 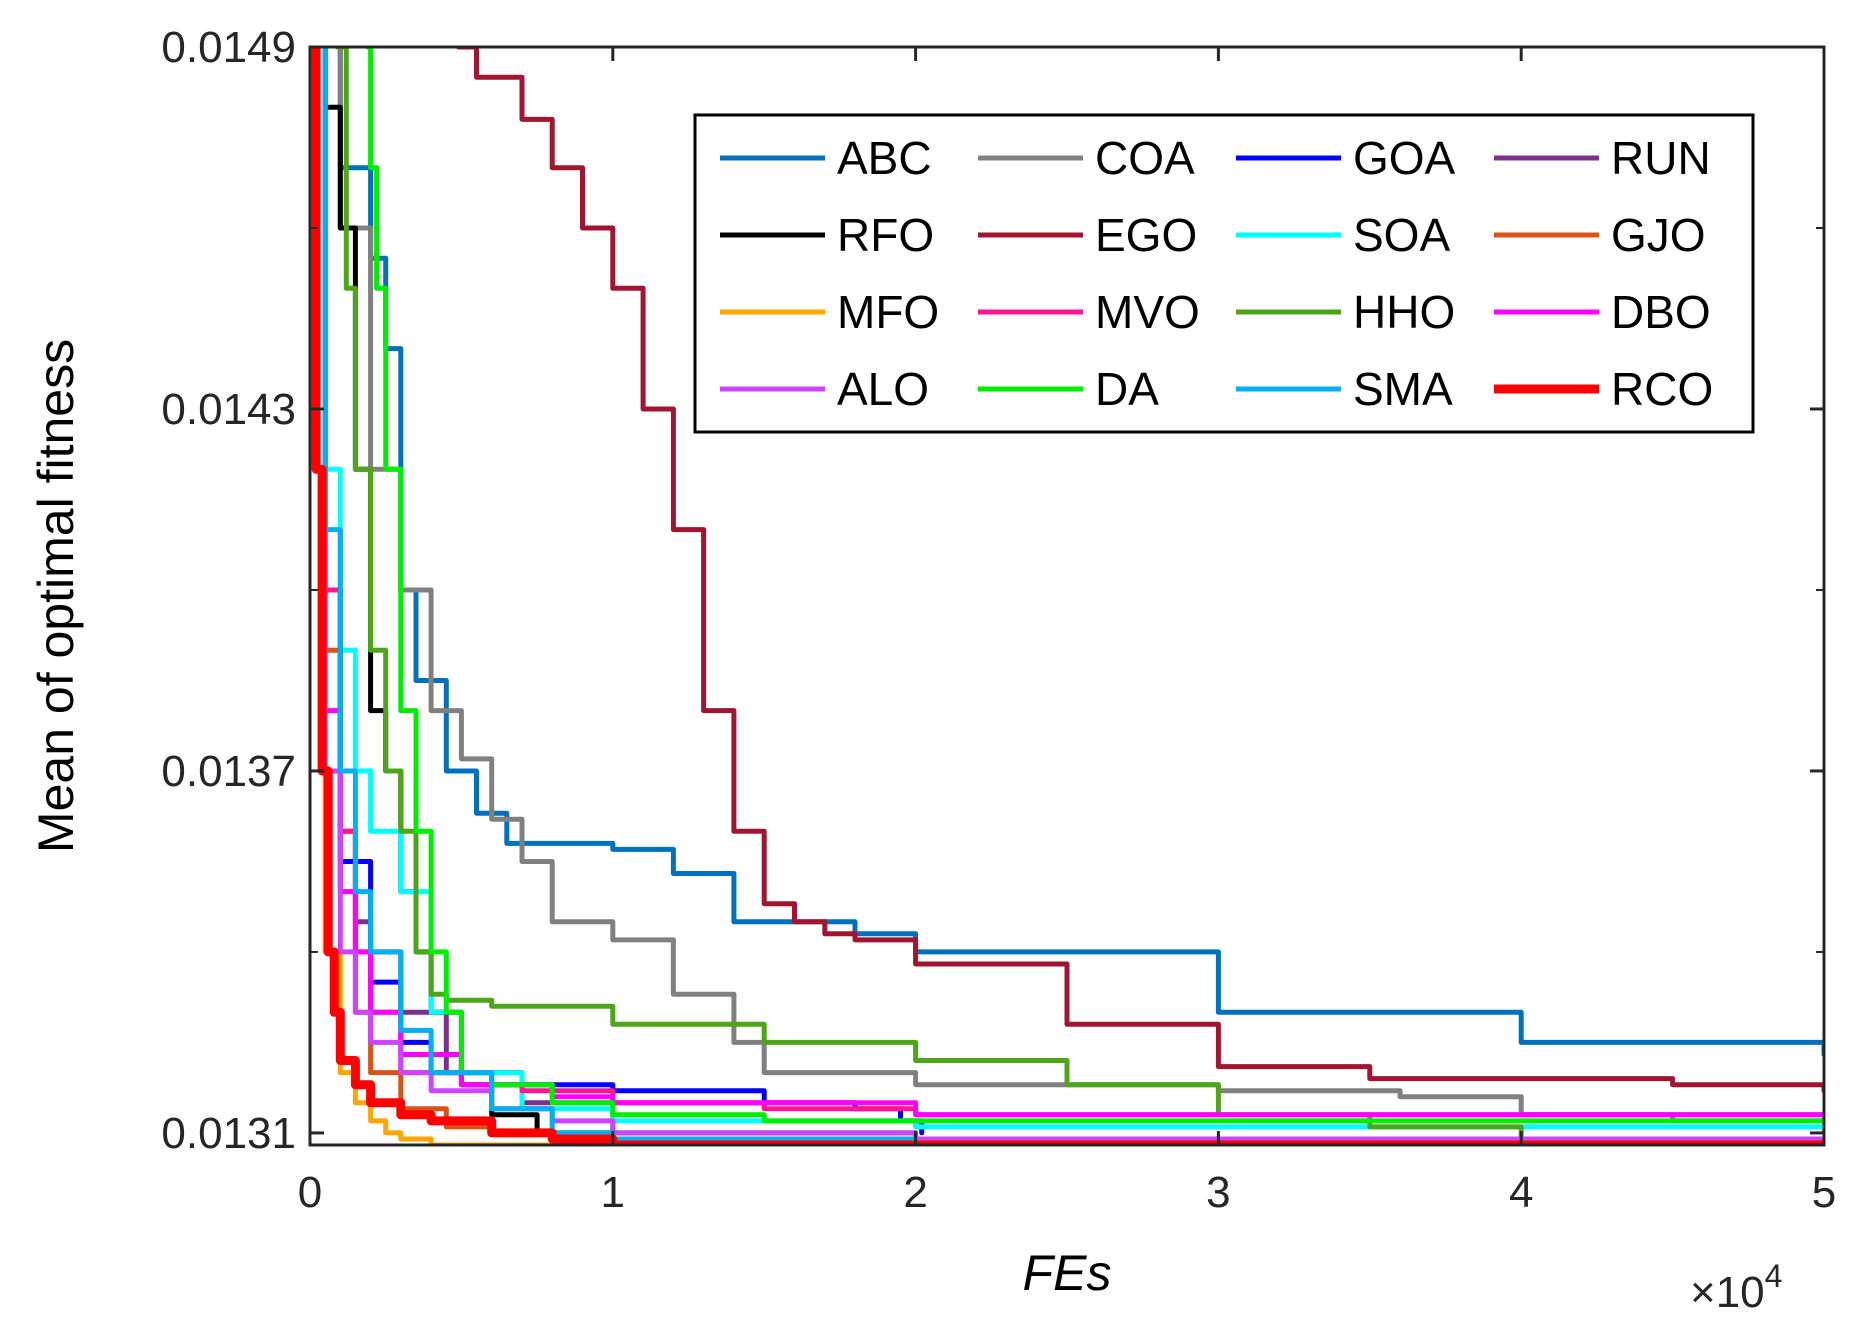 I want to click on legend-label-run: RUN, so click(x=1661, y=158).